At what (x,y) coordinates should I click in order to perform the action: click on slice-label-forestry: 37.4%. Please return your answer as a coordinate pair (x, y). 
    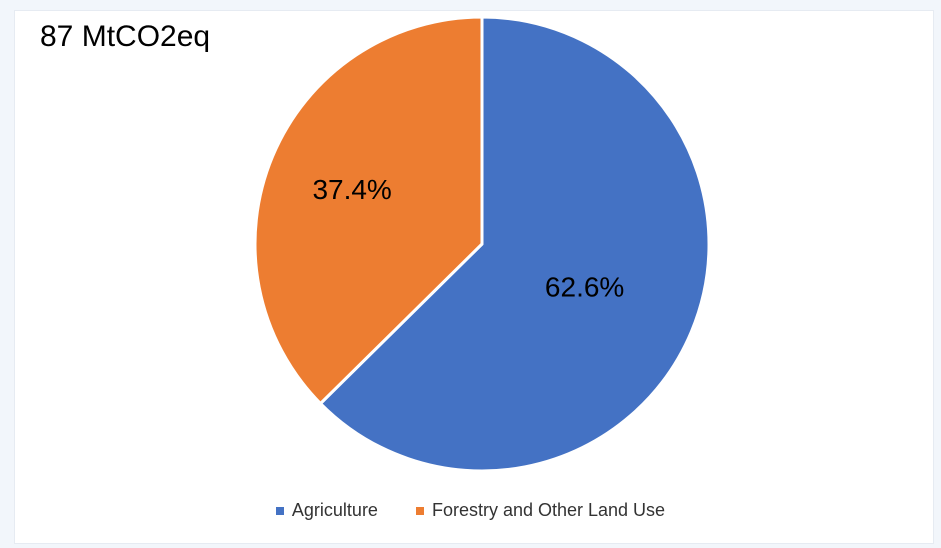
    Looking at the image, I should click on (351, 189).